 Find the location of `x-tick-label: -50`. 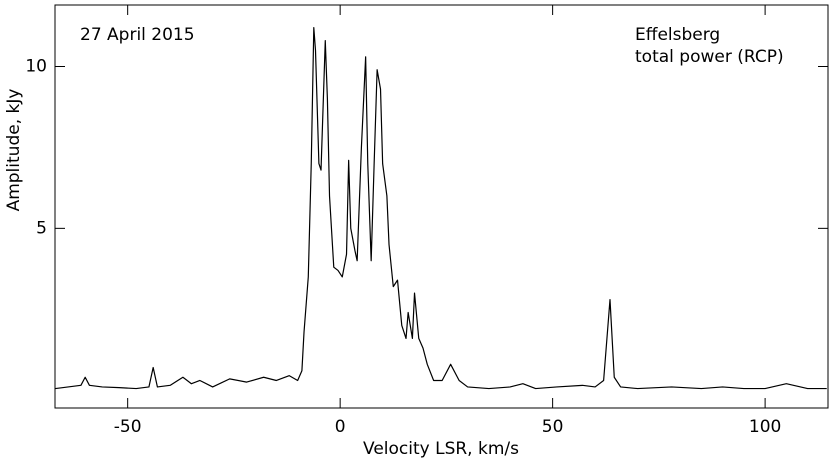

x-tick-label: -50 is located at coordinates (128, 427).